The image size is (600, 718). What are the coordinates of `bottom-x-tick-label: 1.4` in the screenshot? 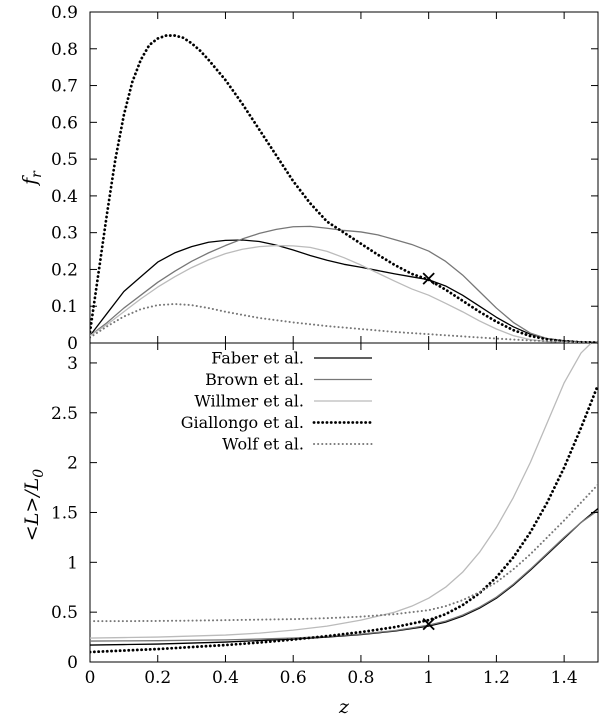 It's located at (564, 678).